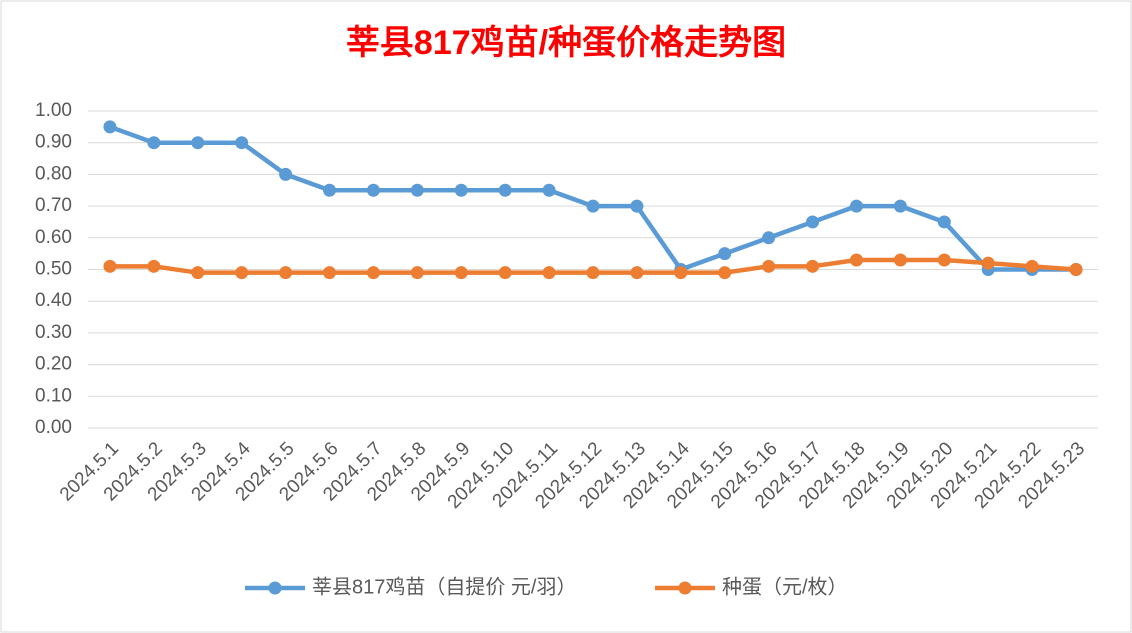  I want to click on y-tick-label: 0.80, so click(53, 173).